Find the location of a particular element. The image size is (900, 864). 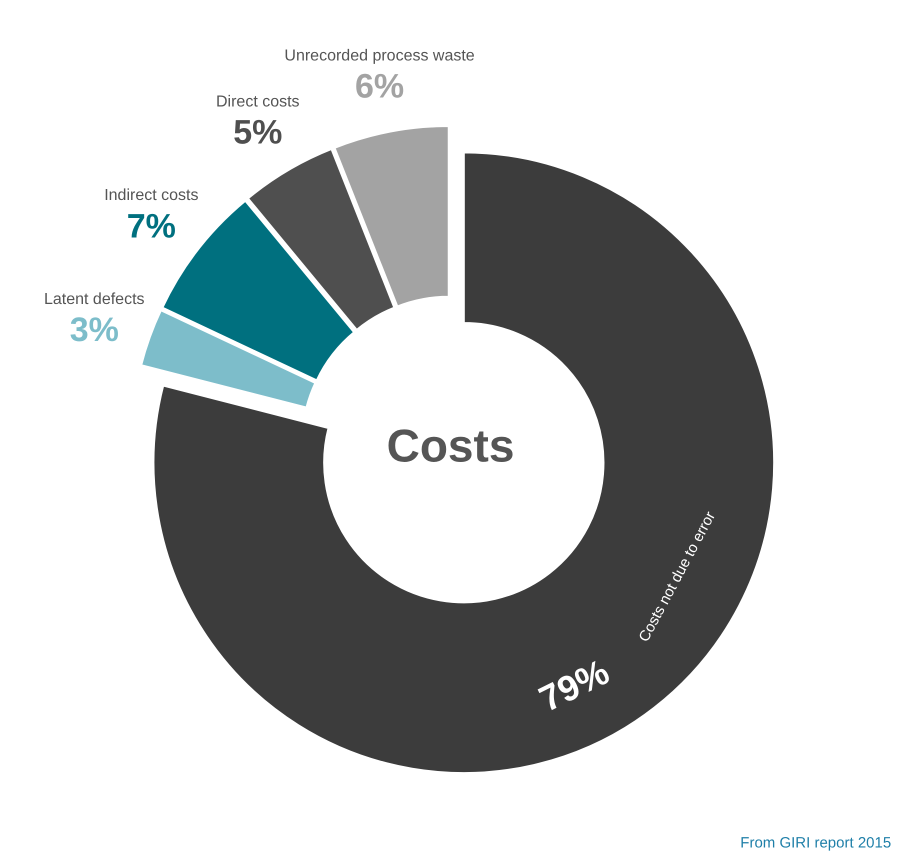

data-label: 3% is located at coordinates (94, 330).